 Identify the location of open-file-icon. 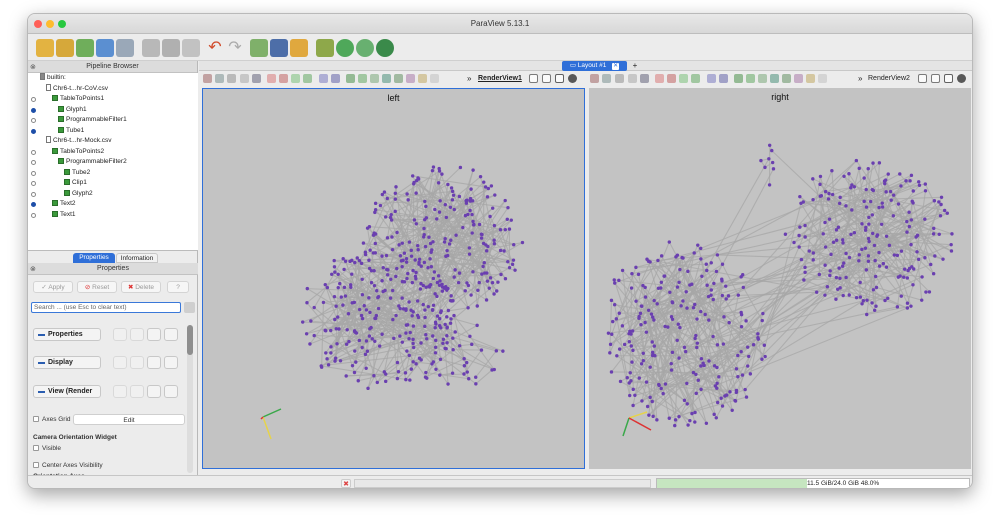
(45, 48).